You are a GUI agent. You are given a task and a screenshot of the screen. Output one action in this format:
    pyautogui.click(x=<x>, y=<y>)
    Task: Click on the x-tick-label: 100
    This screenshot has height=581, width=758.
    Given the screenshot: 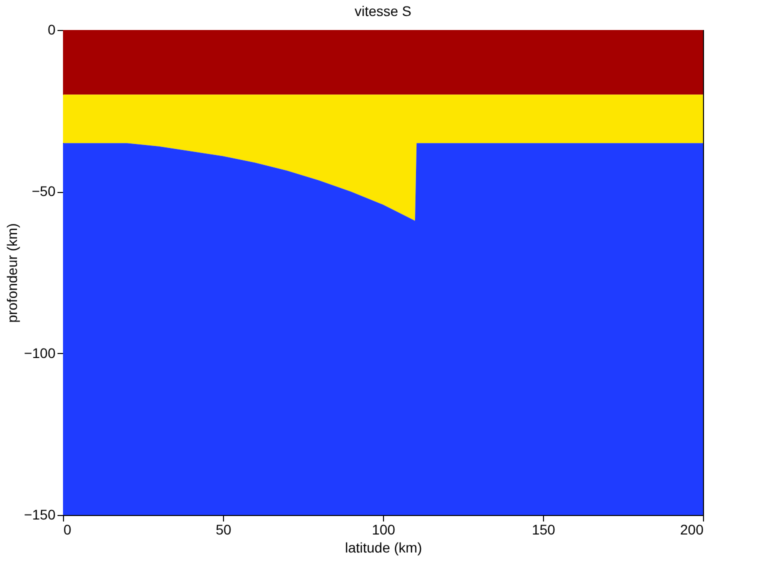 What is the action you would take?
    pyautogui.click(x=384, y=530)
    